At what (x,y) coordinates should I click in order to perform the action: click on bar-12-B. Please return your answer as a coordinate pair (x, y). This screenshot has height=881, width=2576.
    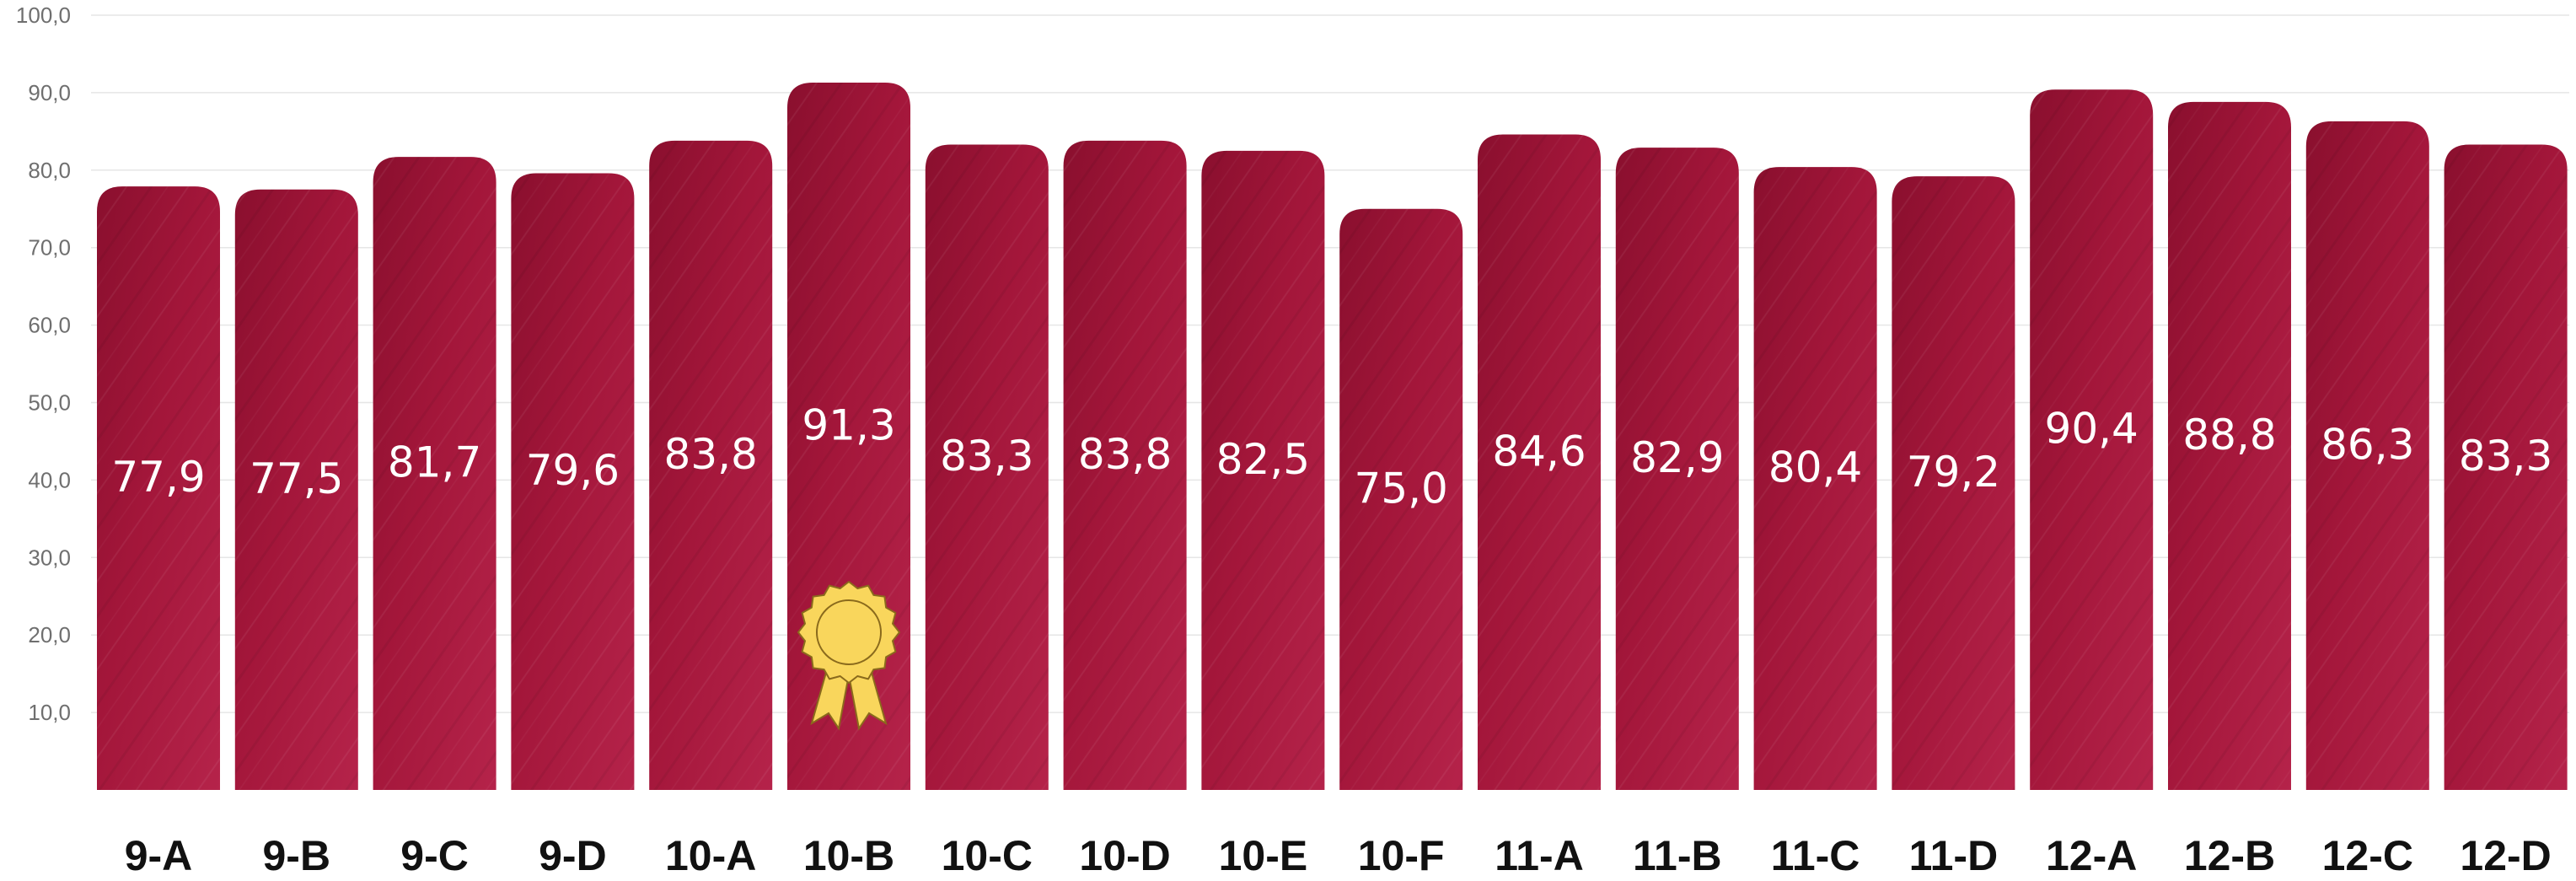
    Looking at the image, I should click on (2229, 446).